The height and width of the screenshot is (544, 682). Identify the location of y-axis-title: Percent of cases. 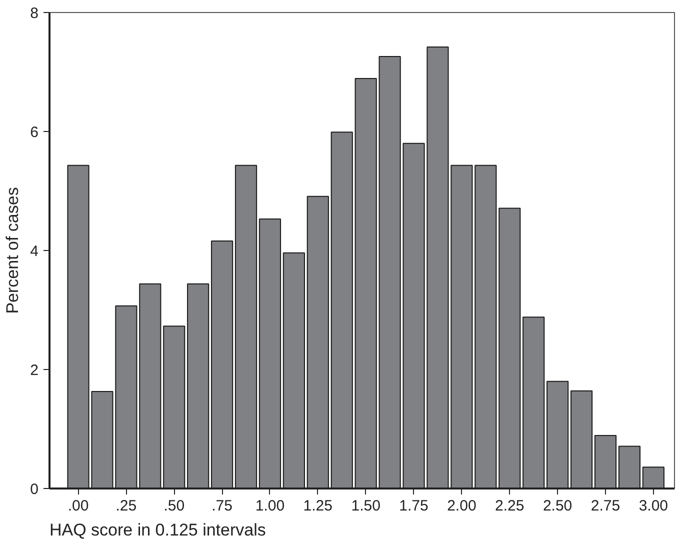
(12, 250).